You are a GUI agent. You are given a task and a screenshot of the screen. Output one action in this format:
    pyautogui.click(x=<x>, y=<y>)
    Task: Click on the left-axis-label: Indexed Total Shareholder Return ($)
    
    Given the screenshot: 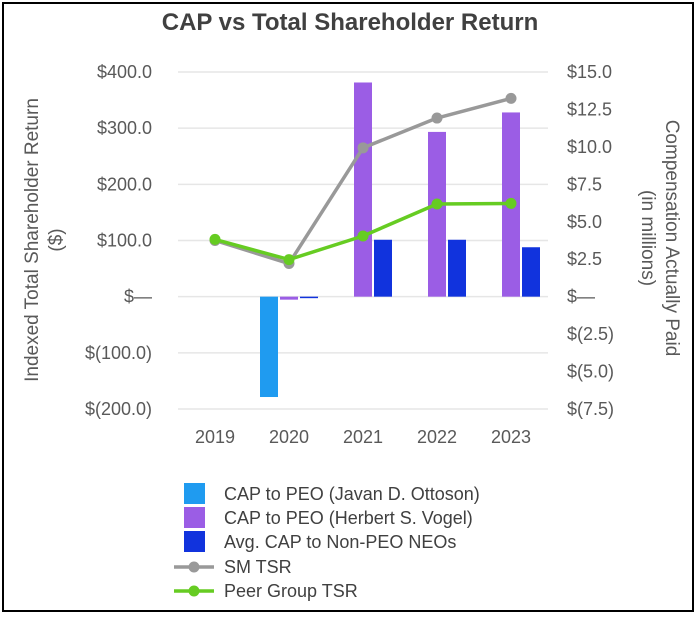 What is the action you would take?
    pyautogui.click(x=44, y=240)
    